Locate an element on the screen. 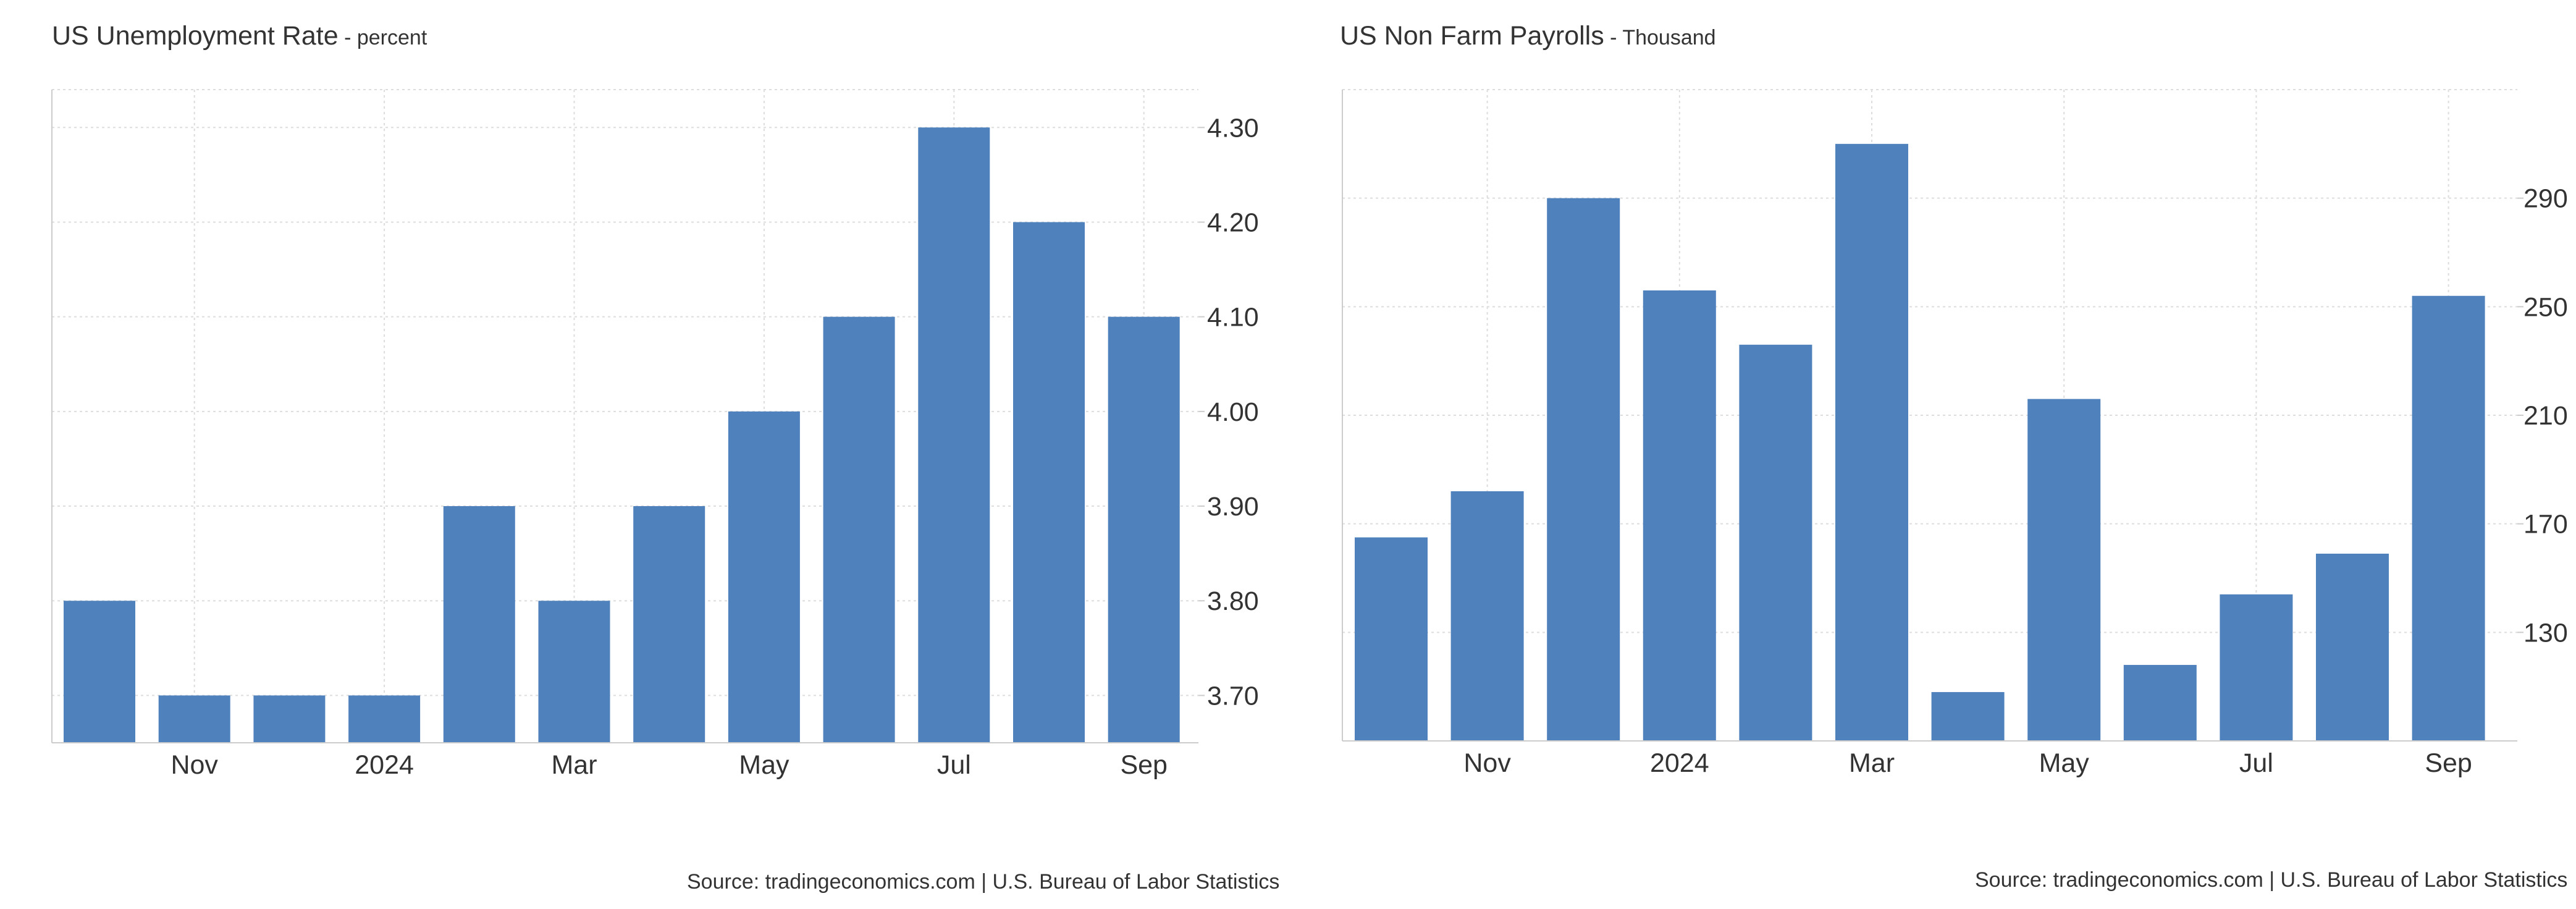  y-tick-label: 3.90 is located at coordinates (1233, 507).